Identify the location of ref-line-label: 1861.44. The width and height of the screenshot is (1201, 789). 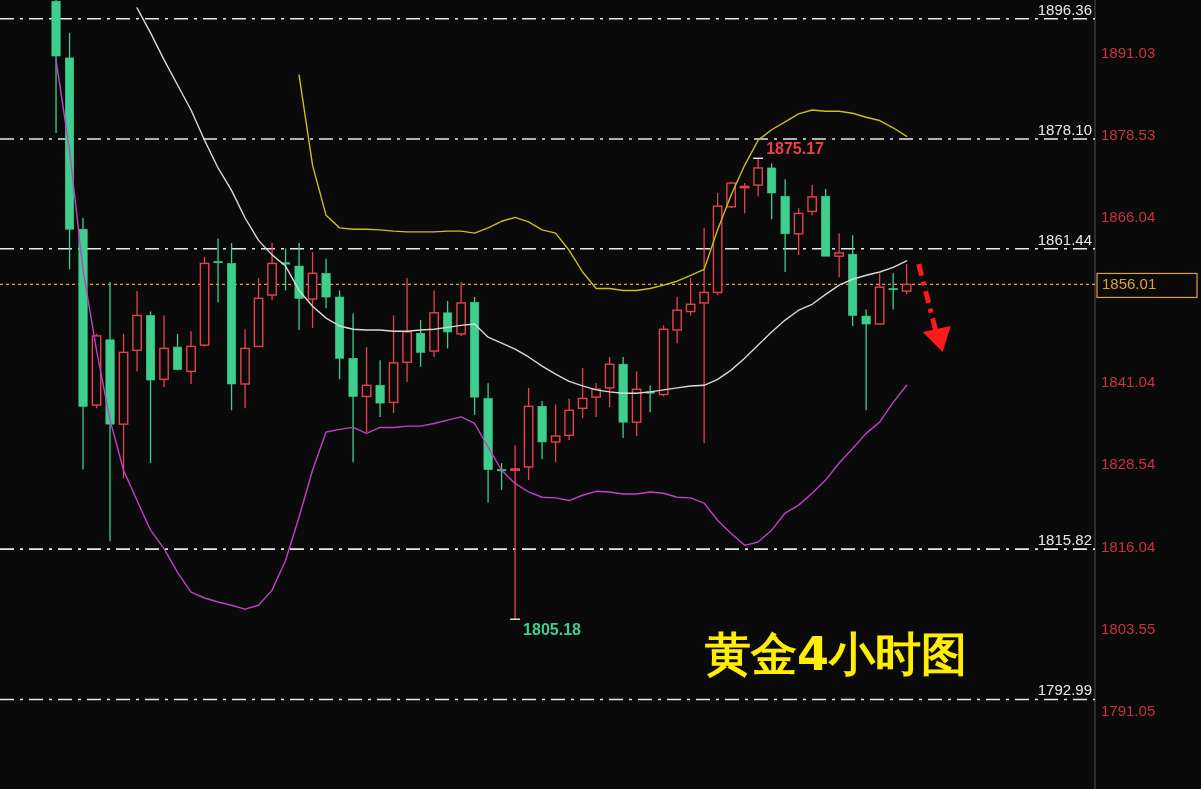
(1064, 239).